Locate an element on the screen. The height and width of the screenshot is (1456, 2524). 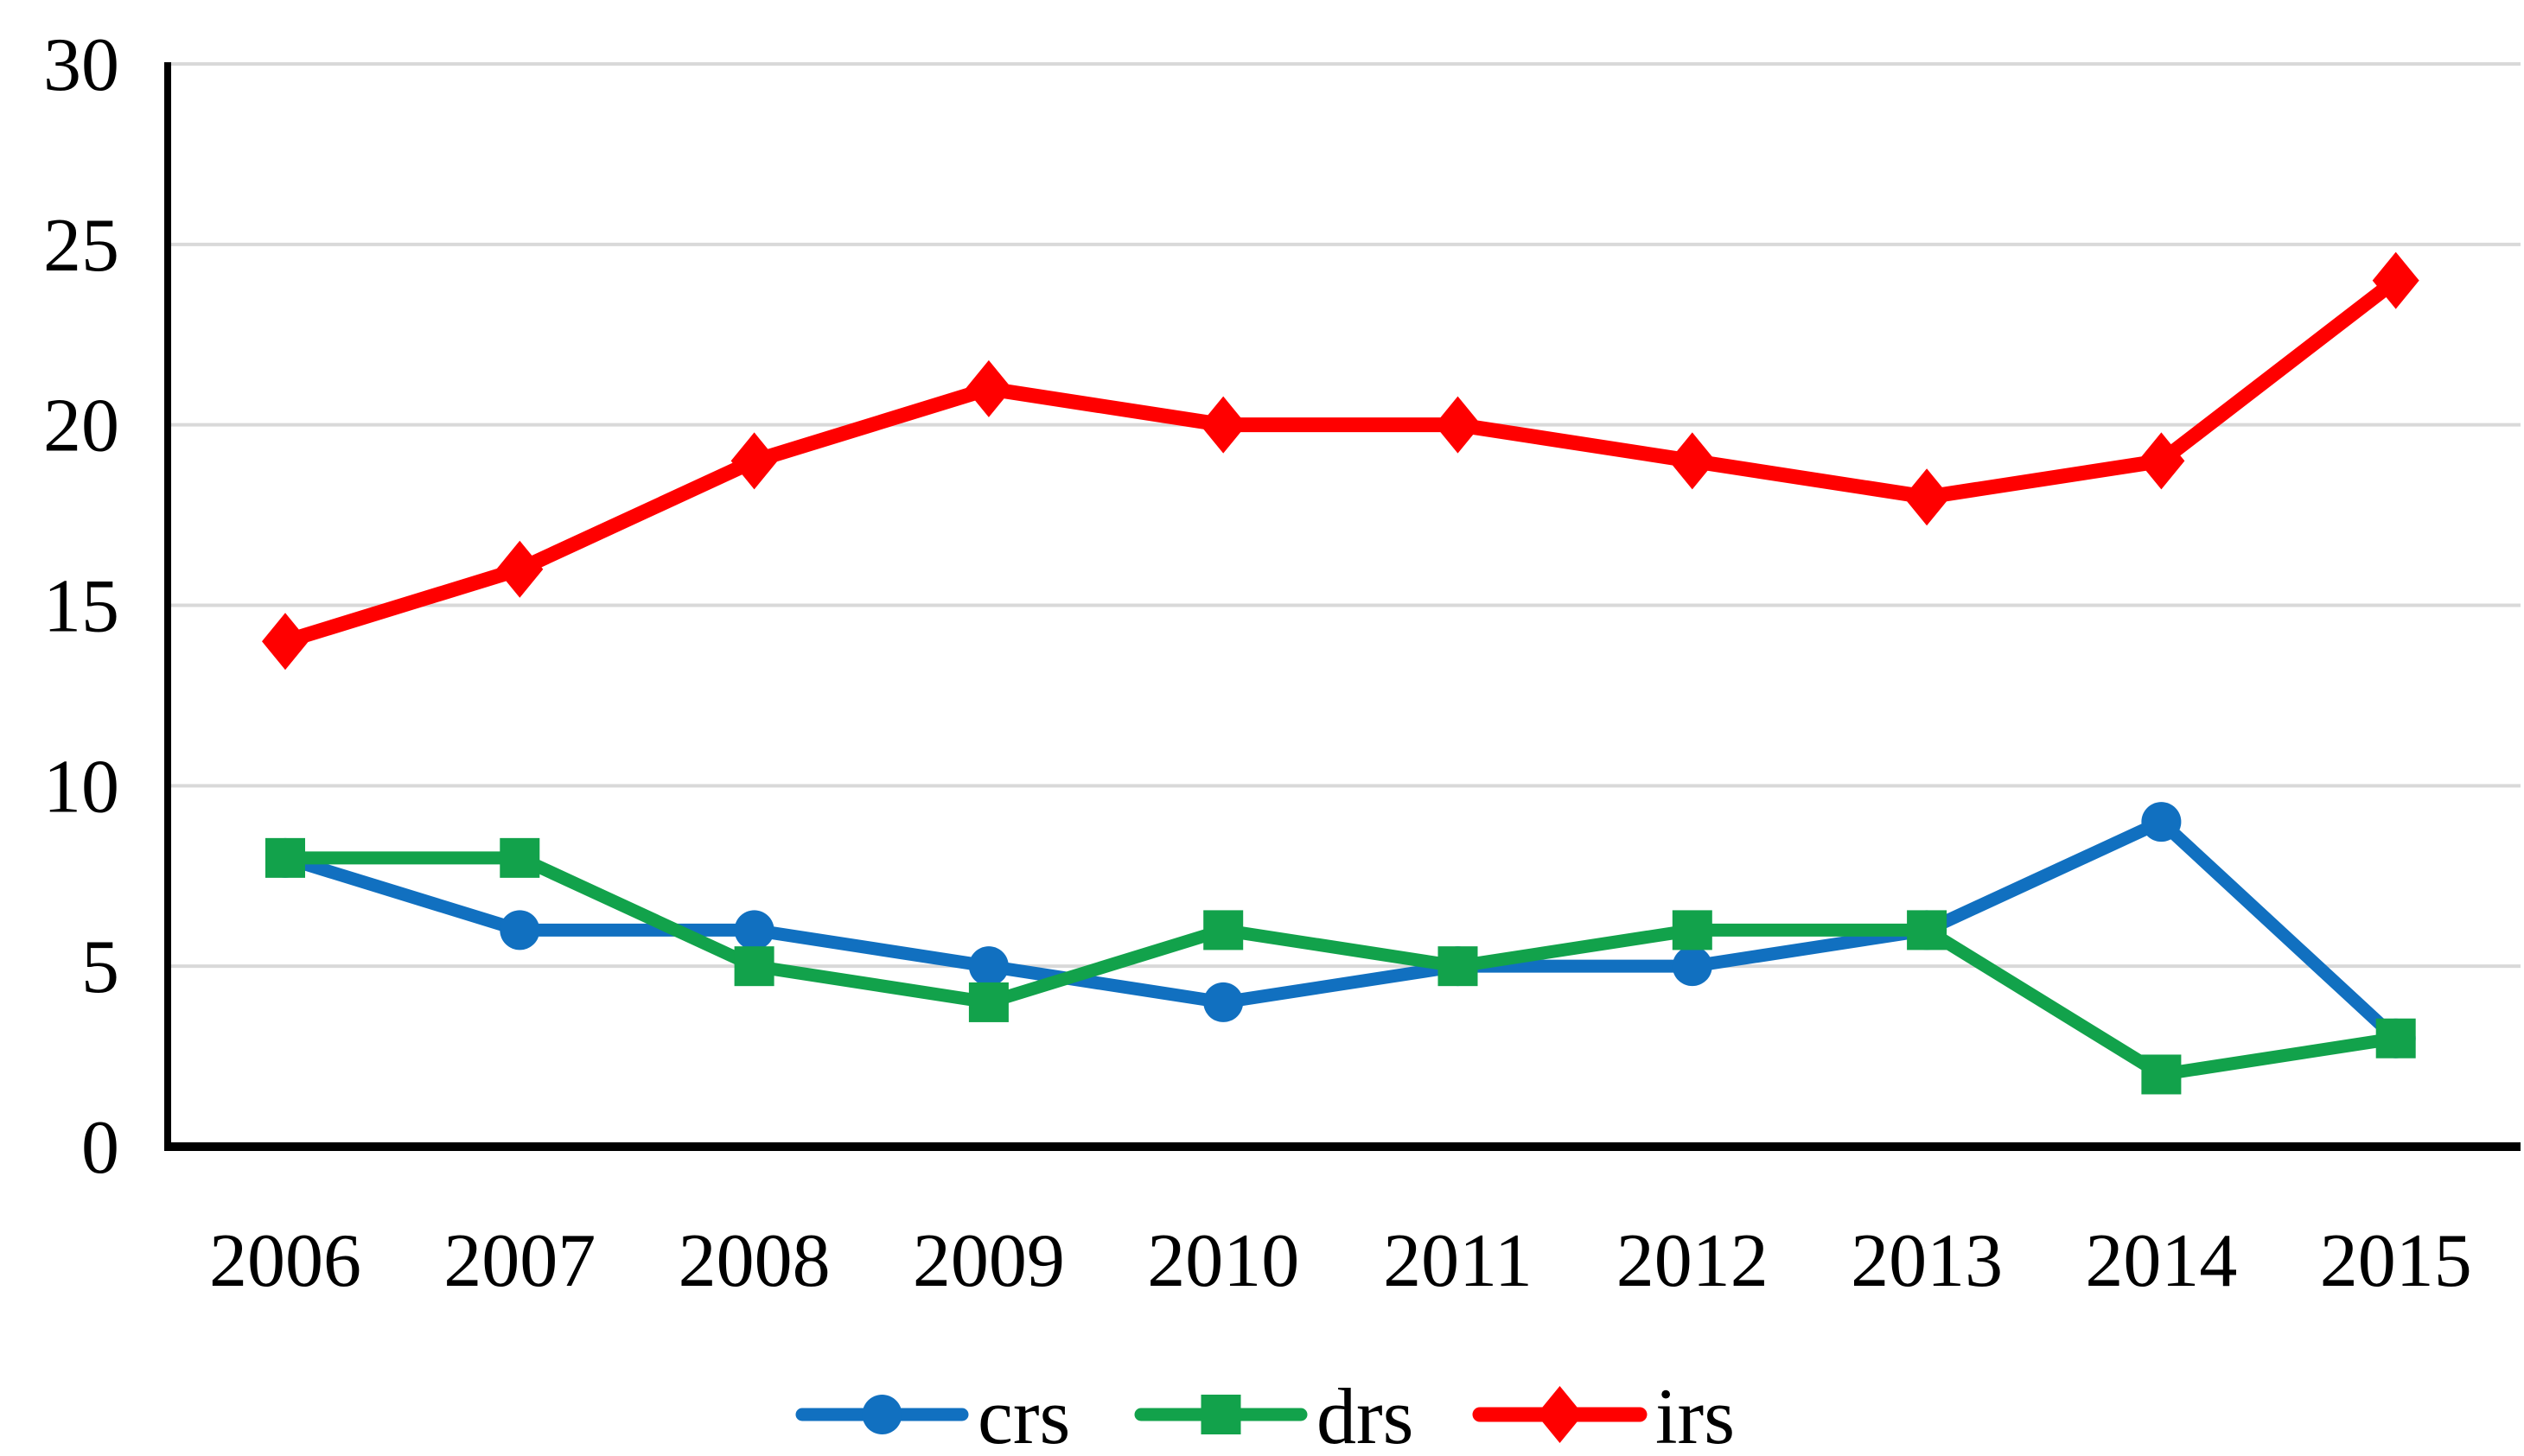
series-drs-marker-2014 is located at coordinates (2161, 1074).